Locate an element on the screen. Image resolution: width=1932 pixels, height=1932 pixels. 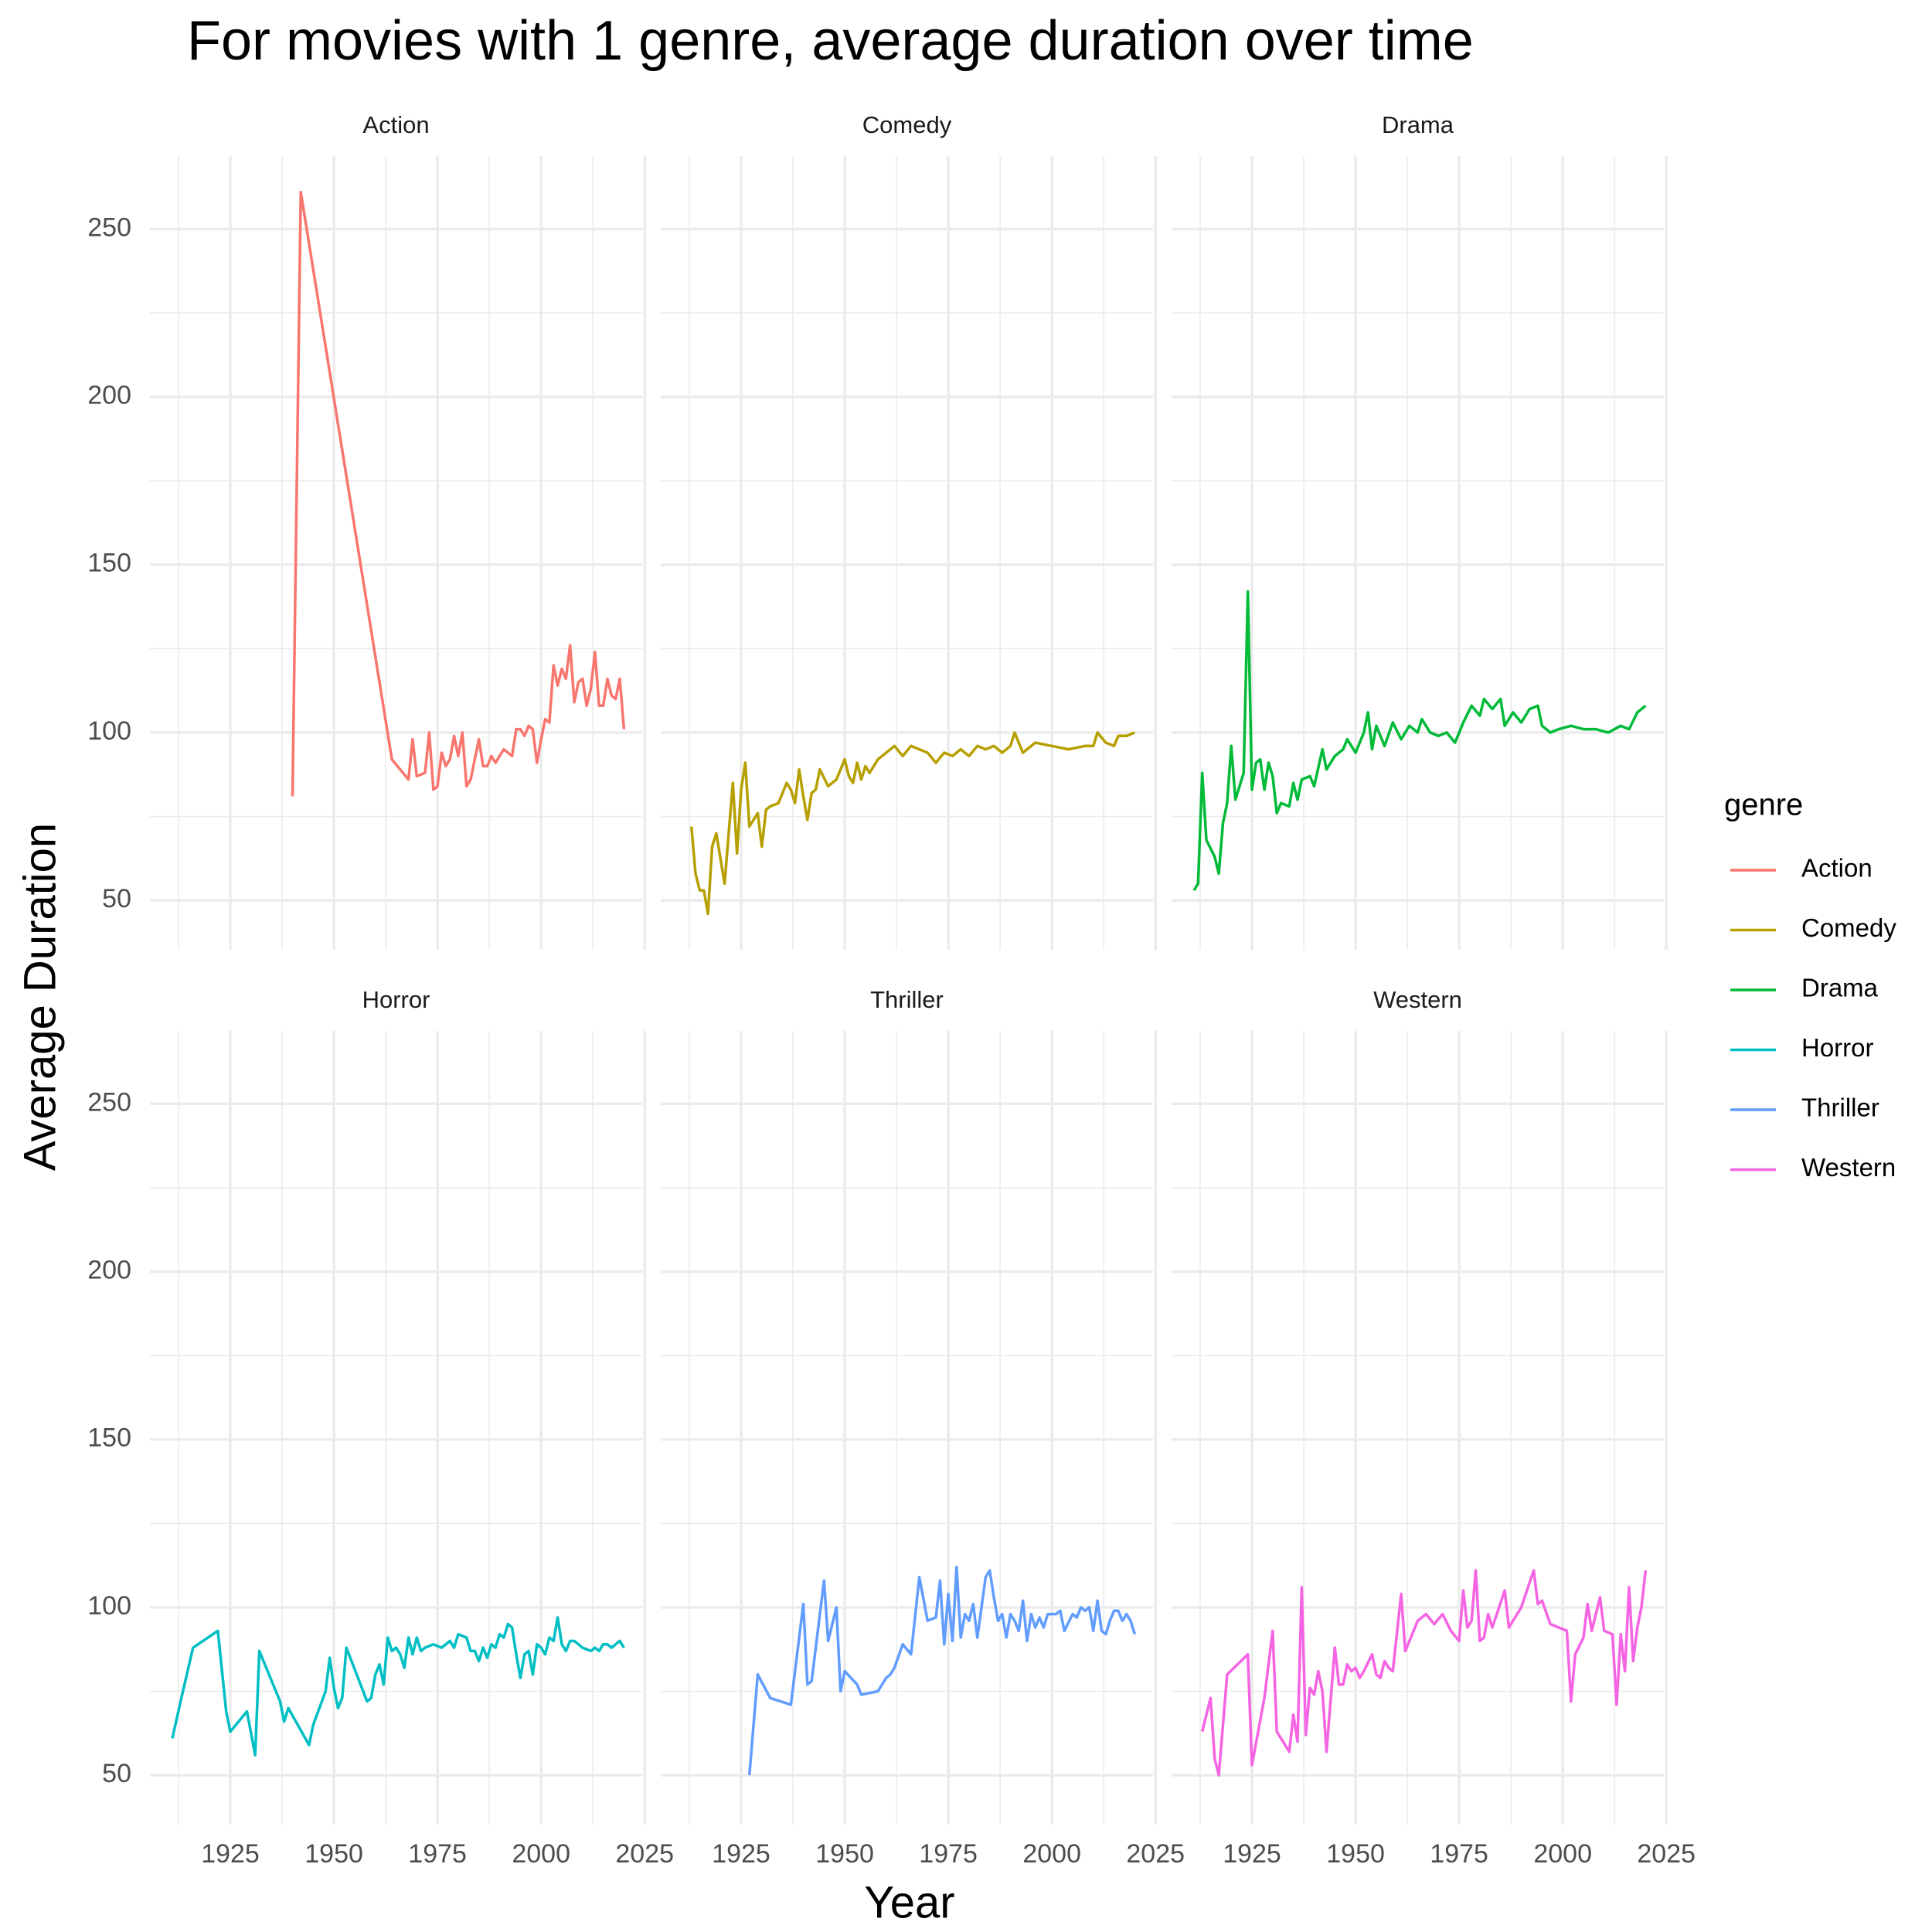
legend-label: Western is located at coordinates (1849, 1168).